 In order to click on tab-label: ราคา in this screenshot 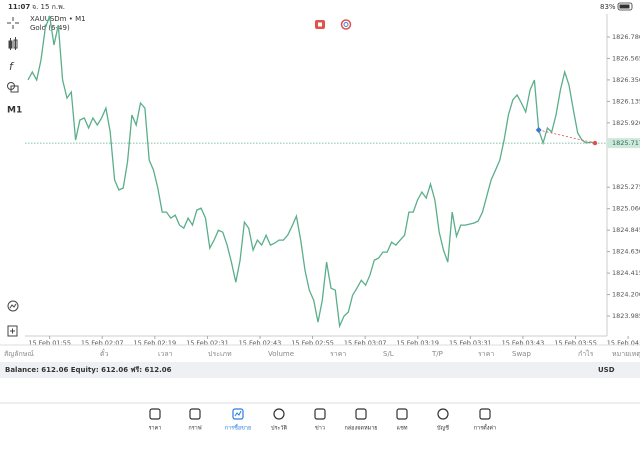, I will do `click(155, 429)`.